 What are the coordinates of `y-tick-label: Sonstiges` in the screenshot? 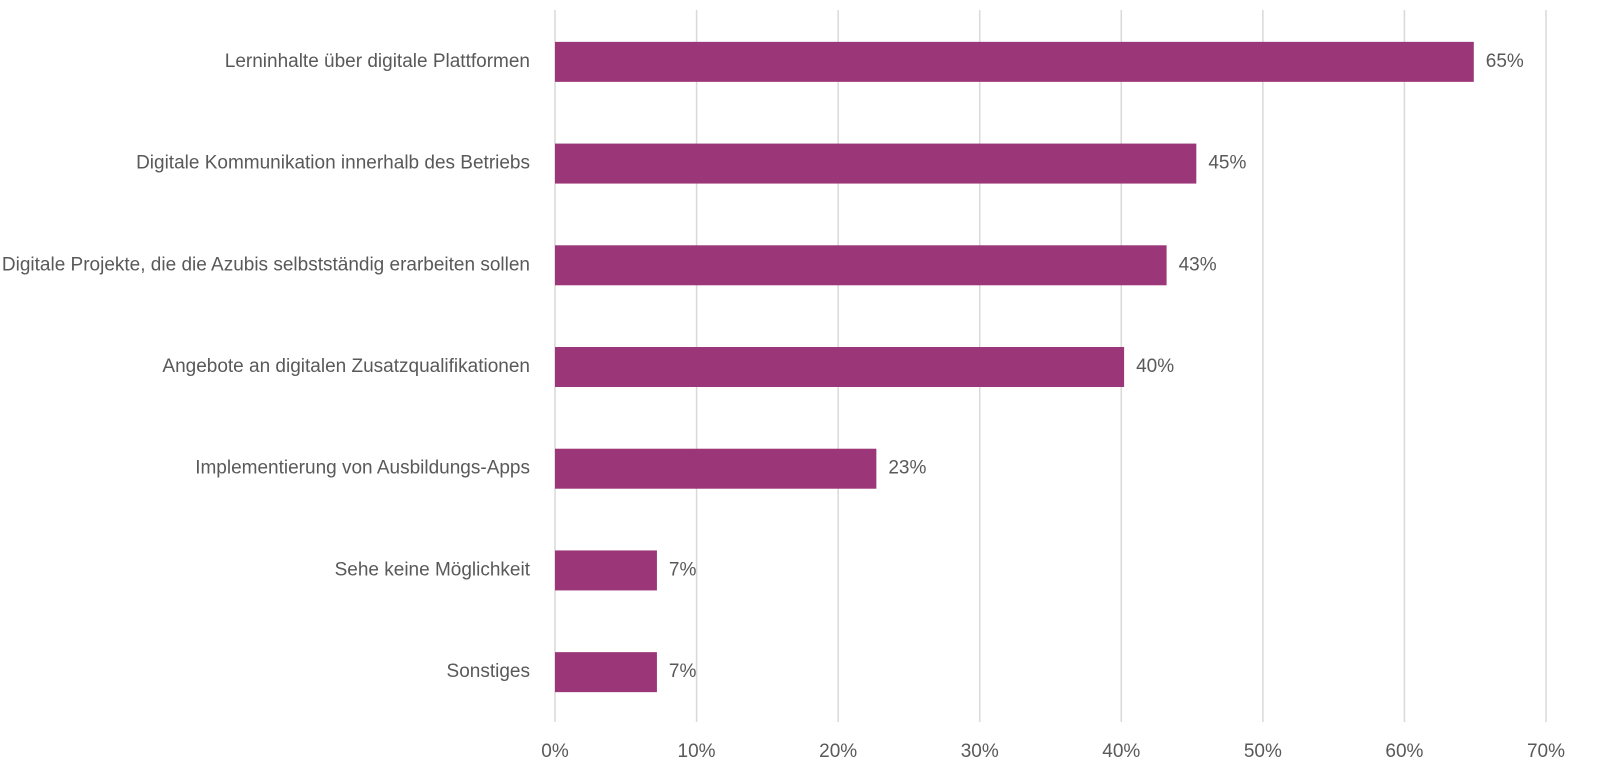 It's located at (488, 671).